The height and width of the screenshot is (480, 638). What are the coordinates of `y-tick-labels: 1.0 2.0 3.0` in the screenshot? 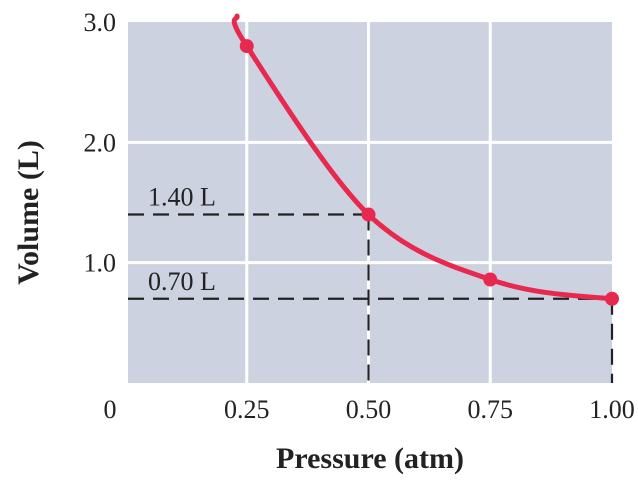 It's located at (100, 143).